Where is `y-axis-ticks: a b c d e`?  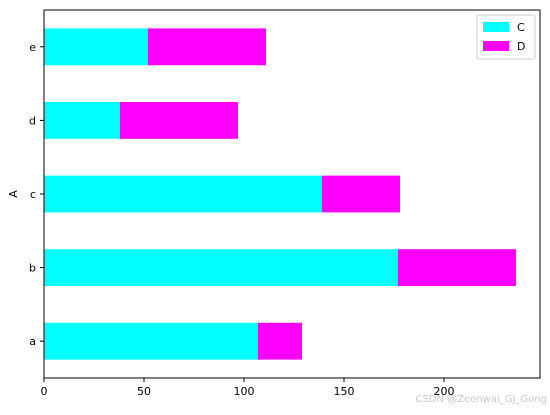
y-axis-ticks: a b c d e is located at coordinates (36, 194).